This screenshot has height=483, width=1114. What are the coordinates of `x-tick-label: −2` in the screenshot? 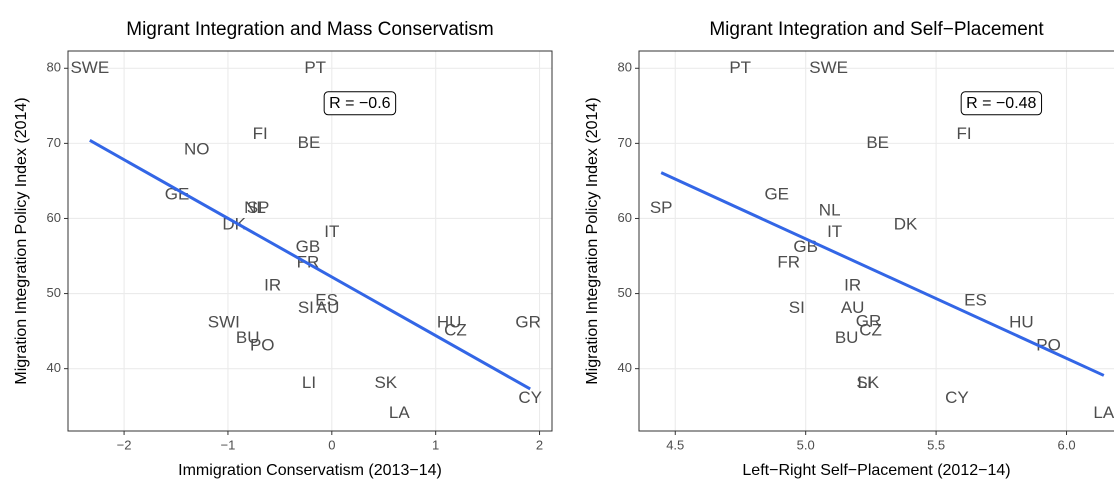 It's located at (124, 444).